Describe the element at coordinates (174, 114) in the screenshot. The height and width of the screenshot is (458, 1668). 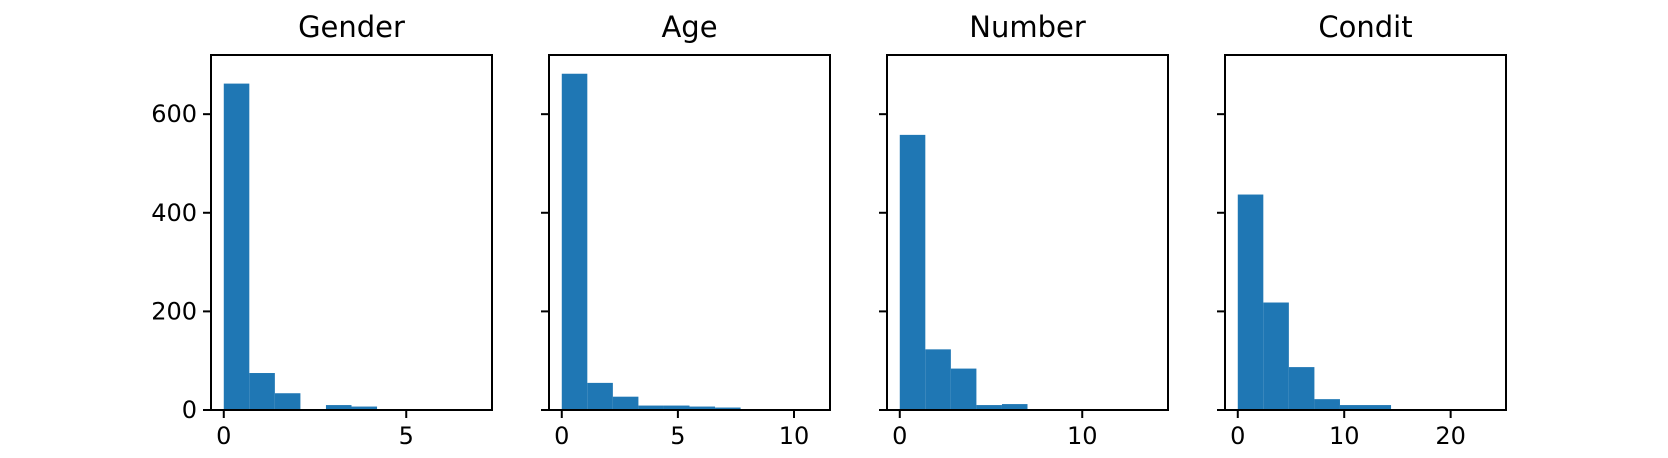
I see `y-tick-label: 600` at that location.